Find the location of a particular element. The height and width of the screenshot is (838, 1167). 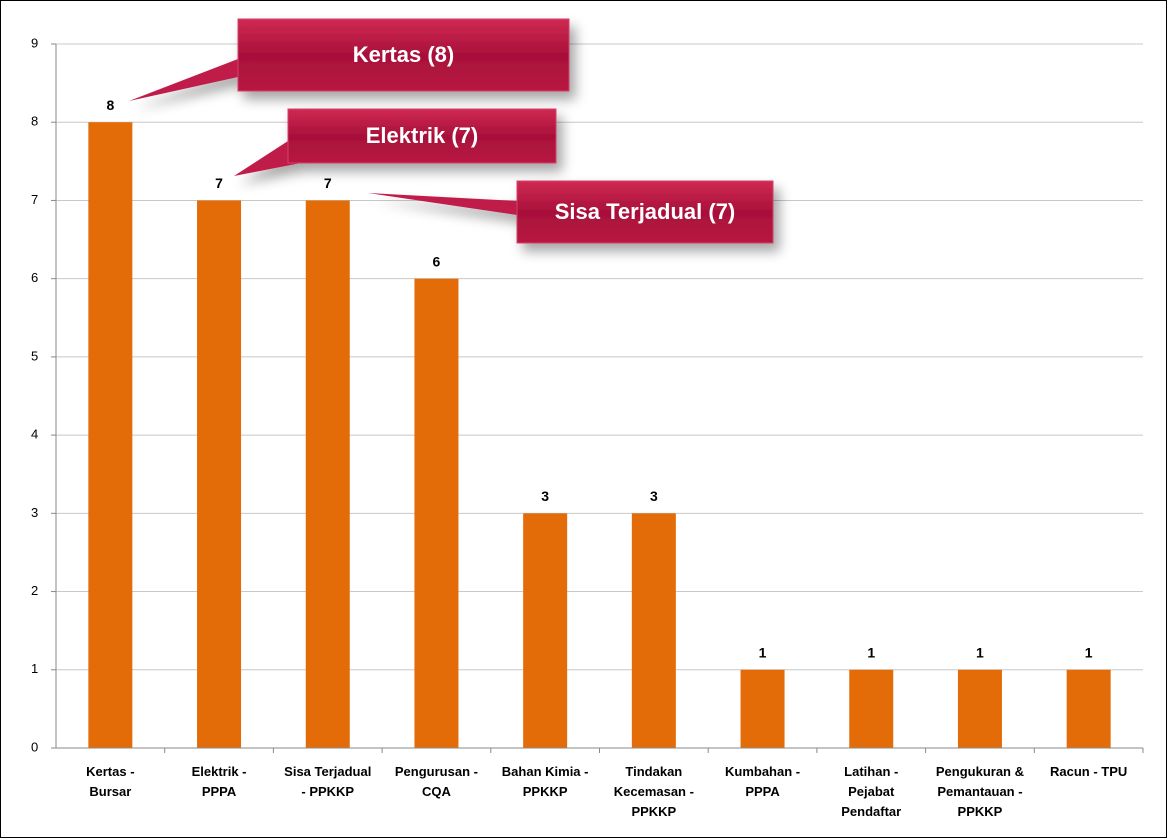

callout-text: Kertas (8) is located at coordinates (403, 54).